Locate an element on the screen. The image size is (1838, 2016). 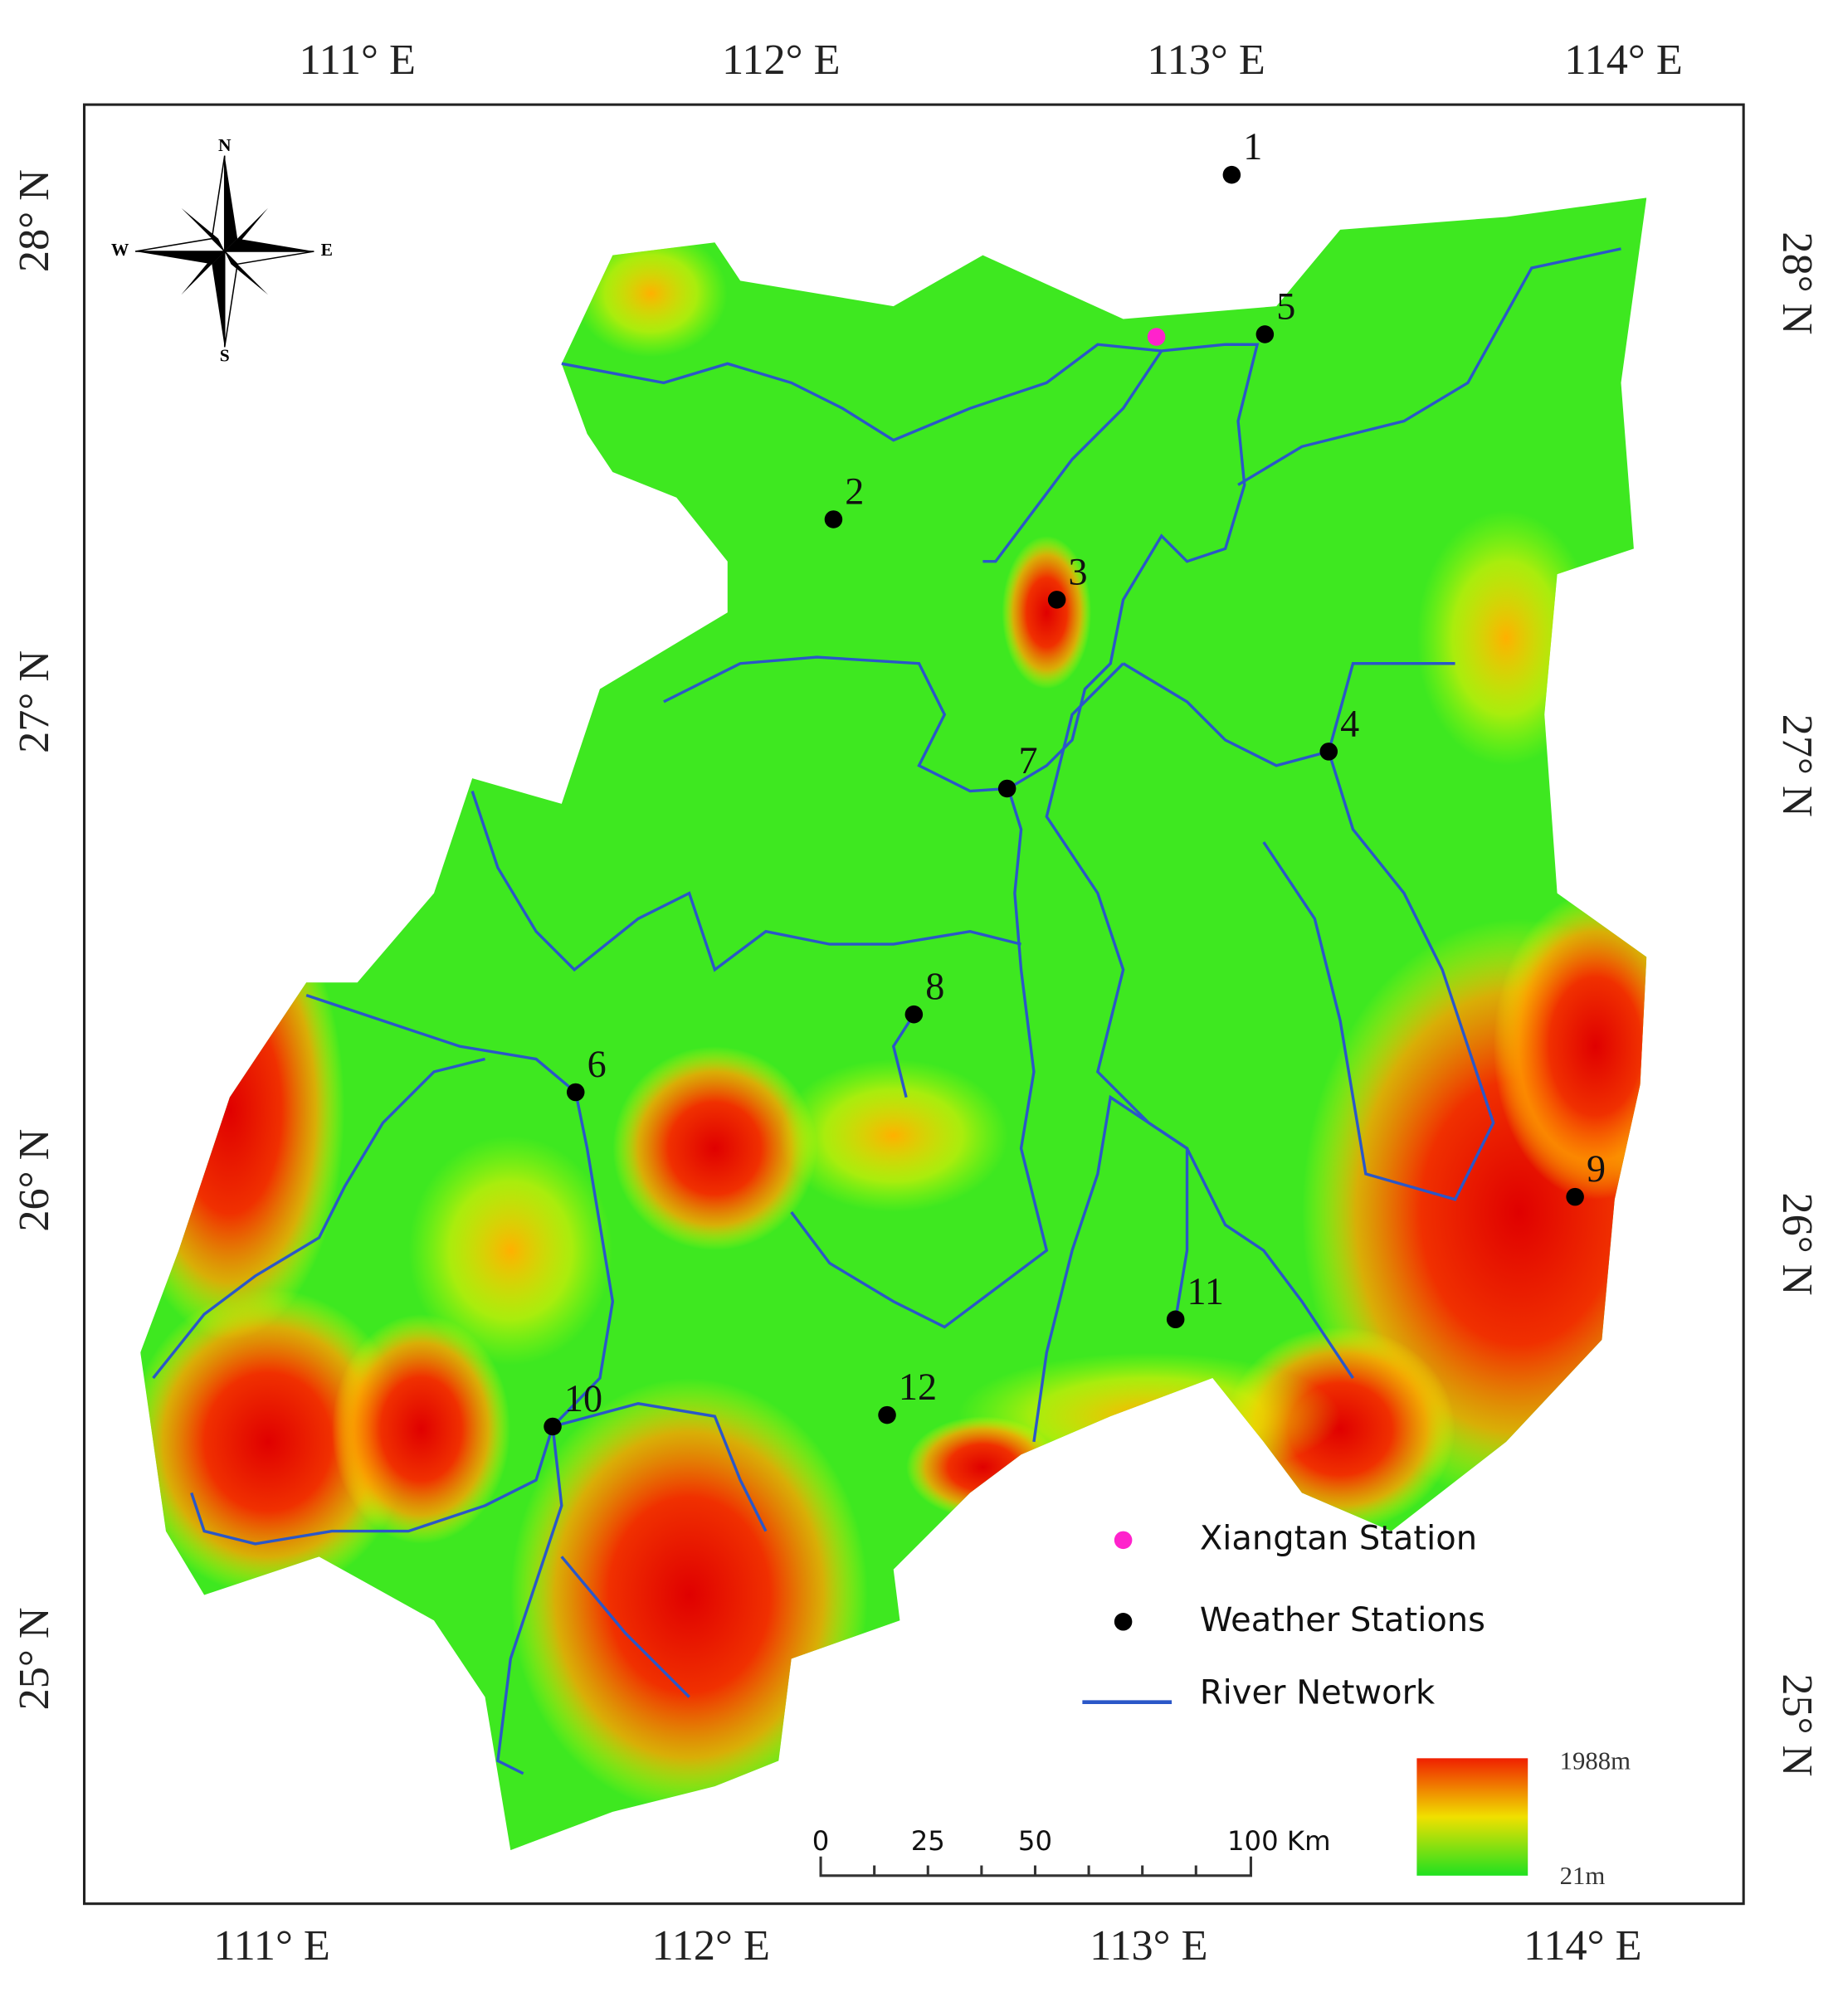
scale-label: 100 Km is located at coordinates (1279, 1841).